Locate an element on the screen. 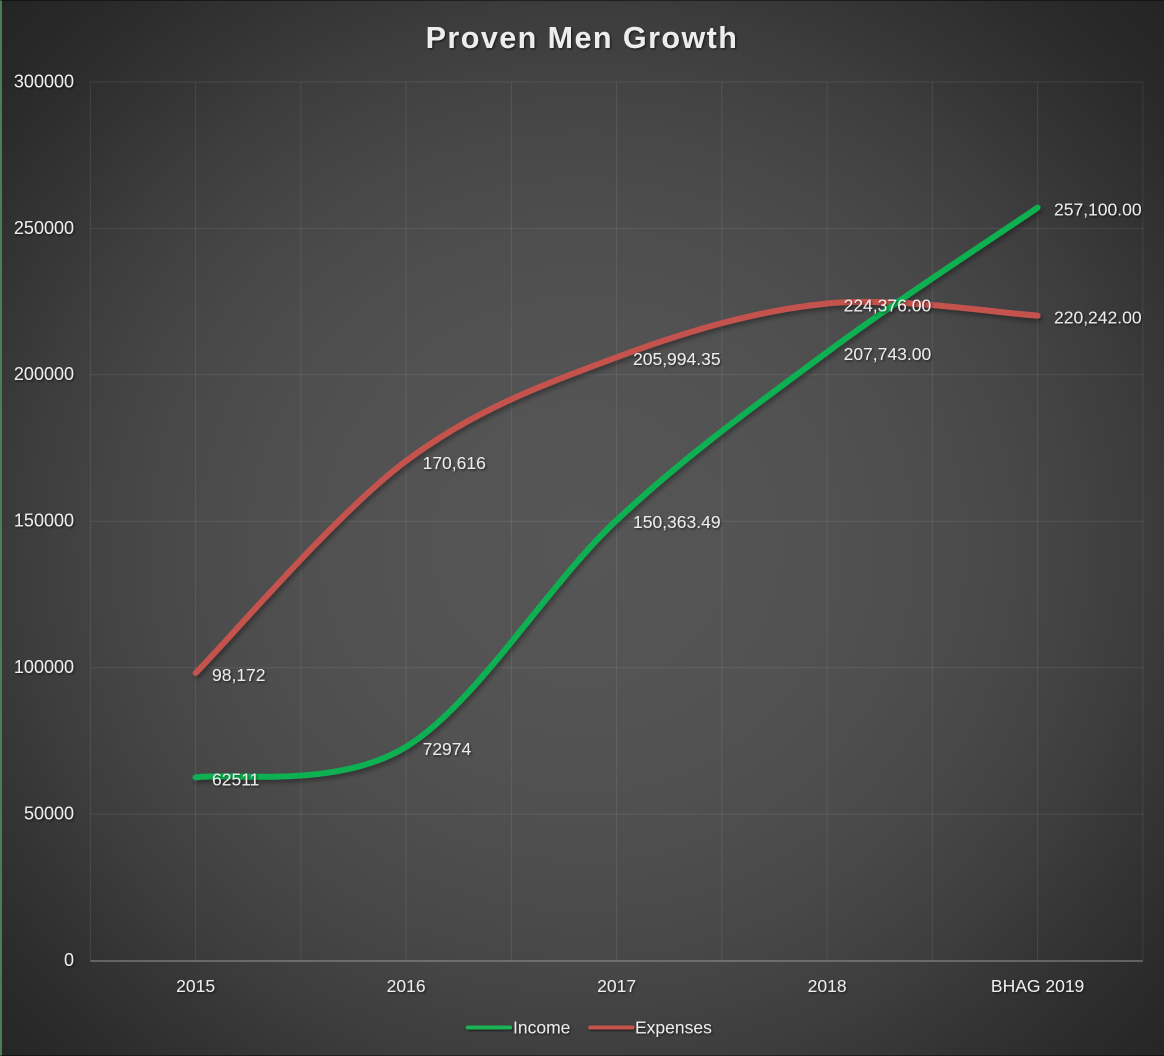 This screenshot has height=1056, width=1164. svg-text: 207,743.00 is located at coordinates (888, 354).